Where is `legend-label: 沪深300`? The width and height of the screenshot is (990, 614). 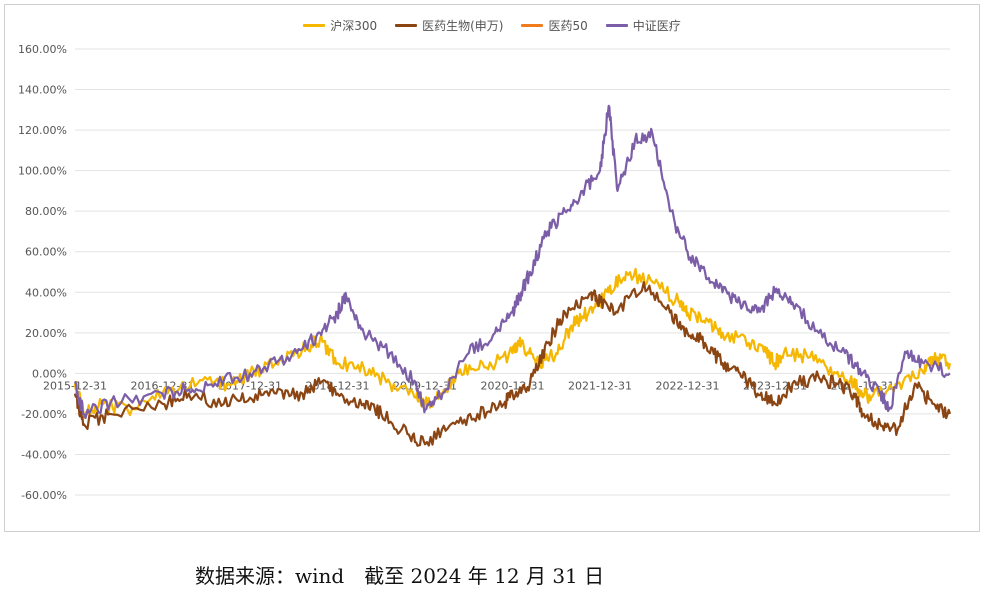
legend-label: 沪深300 is located at coordinates (354, 26).